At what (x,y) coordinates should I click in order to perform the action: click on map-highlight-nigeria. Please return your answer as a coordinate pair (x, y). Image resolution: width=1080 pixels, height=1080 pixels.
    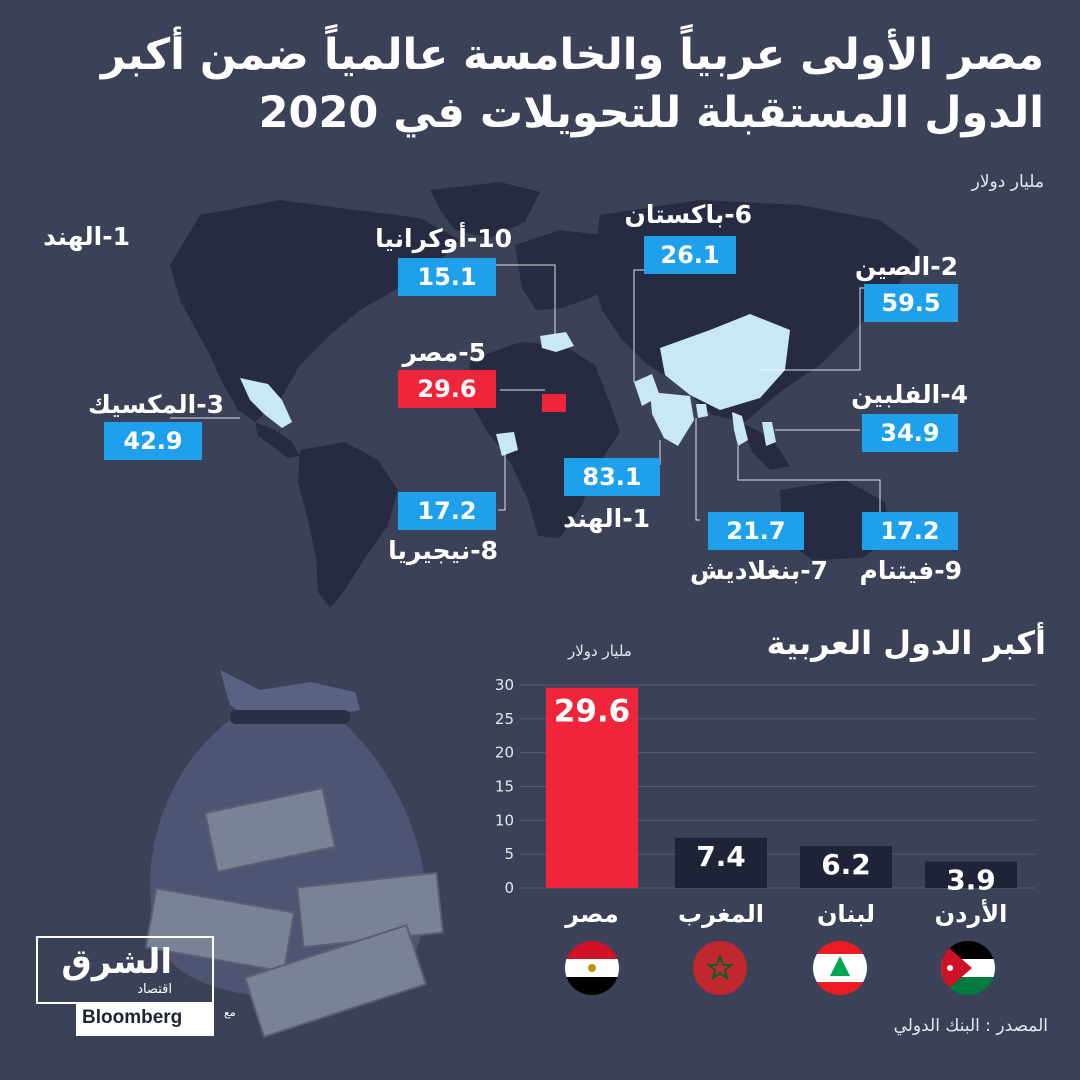
    Looking at the image, I should click on (507, 444).